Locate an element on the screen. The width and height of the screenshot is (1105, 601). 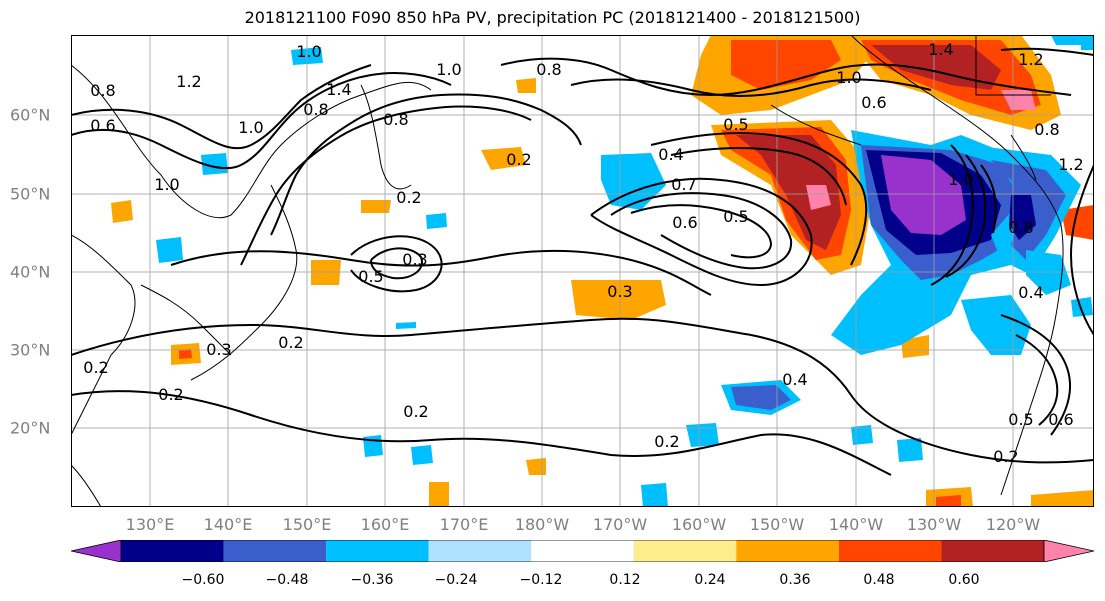
colorbar-extend-high is located at coordinates (1068, 551).